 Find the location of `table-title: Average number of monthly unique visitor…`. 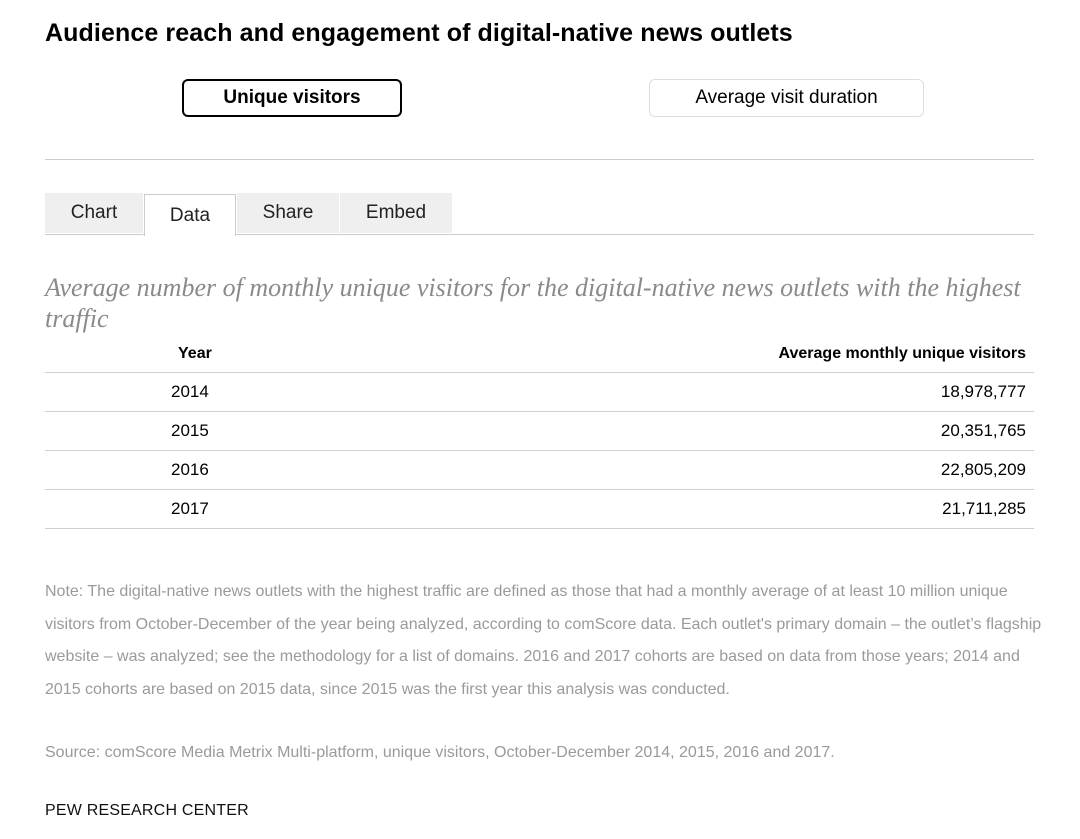

table-title: Average number of monthly unique visitor… is located at coordinates (533, 303).